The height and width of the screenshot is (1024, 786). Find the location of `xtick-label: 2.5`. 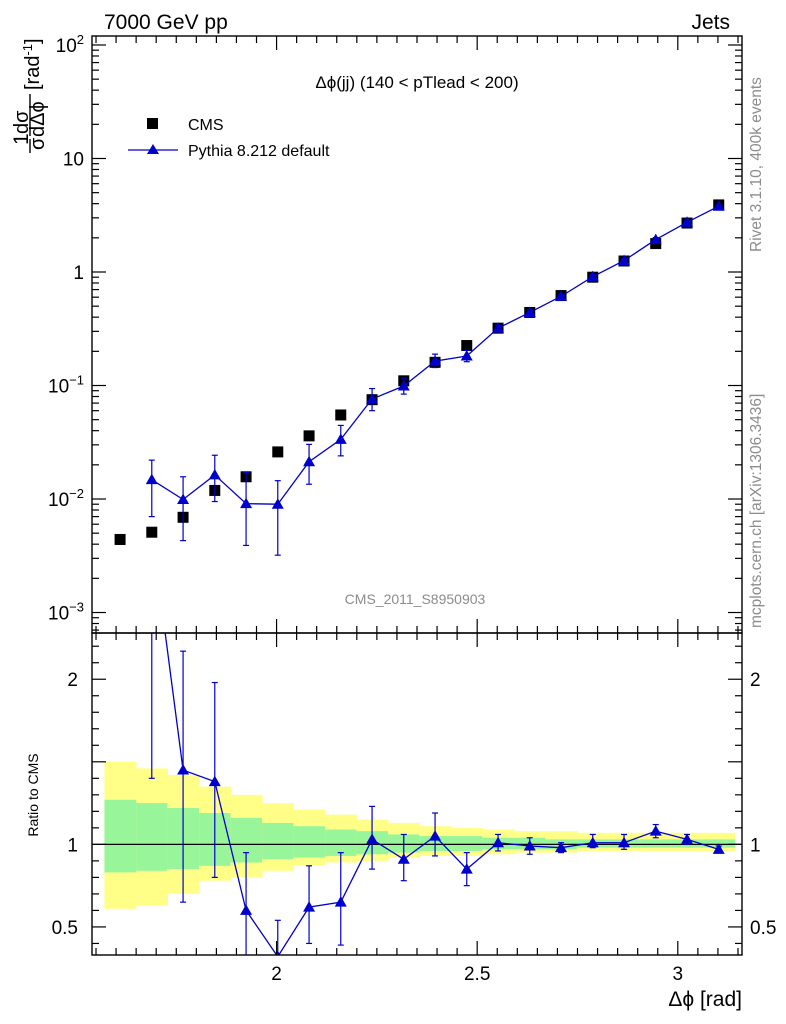

xtick-label: 2.5 is located at coordinates (477, 974).